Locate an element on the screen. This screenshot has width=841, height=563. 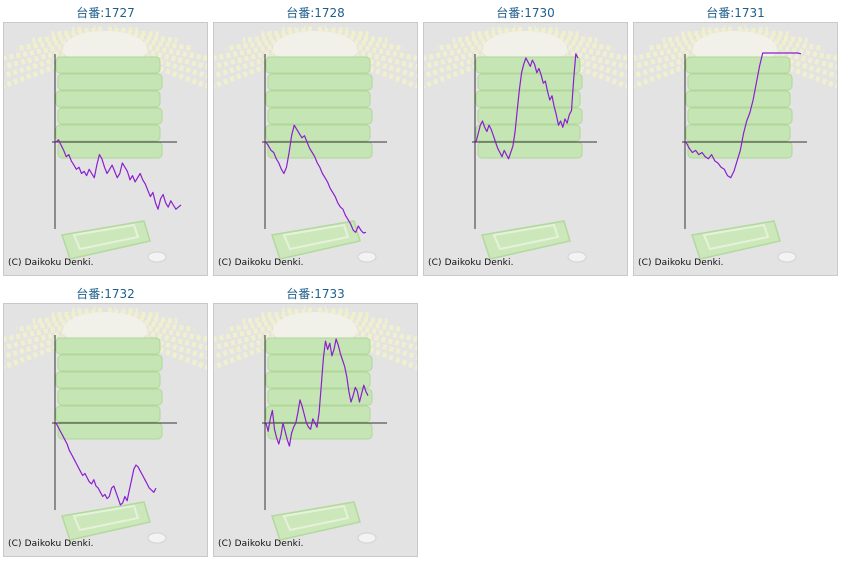
machine-title: 台番:1731 is located at coordinates (735, 13).